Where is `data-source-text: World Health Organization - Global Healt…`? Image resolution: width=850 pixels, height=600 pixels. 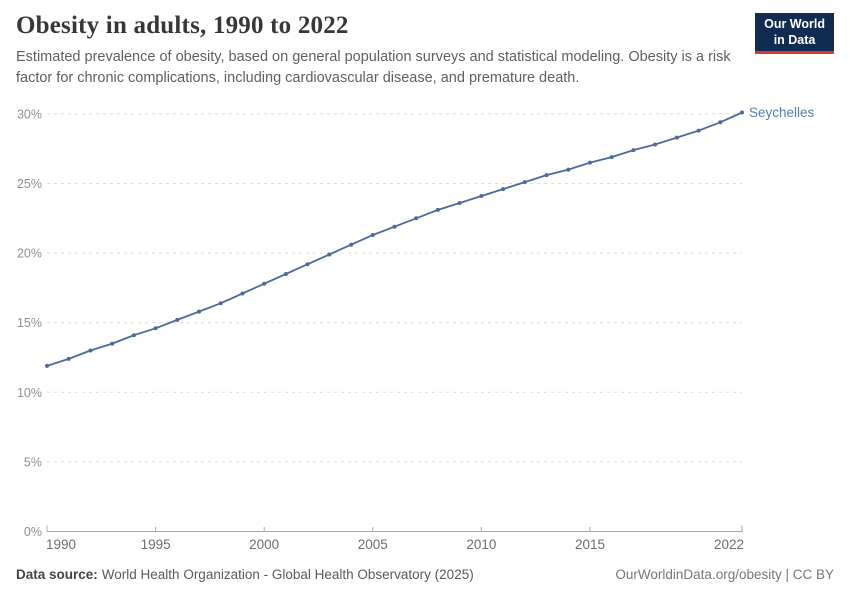 data-source-text: World Health Organization - Global Healt… is located at coordinates (287, 574).